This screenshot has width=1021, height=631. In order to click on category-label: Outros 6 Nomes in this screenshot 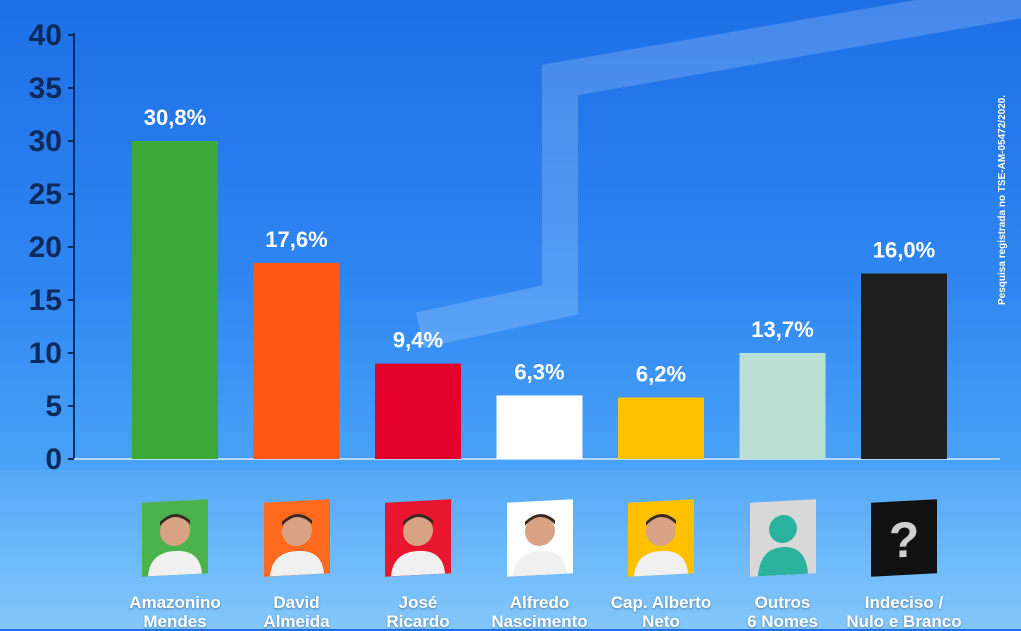, I will do `click(783, 612)`.